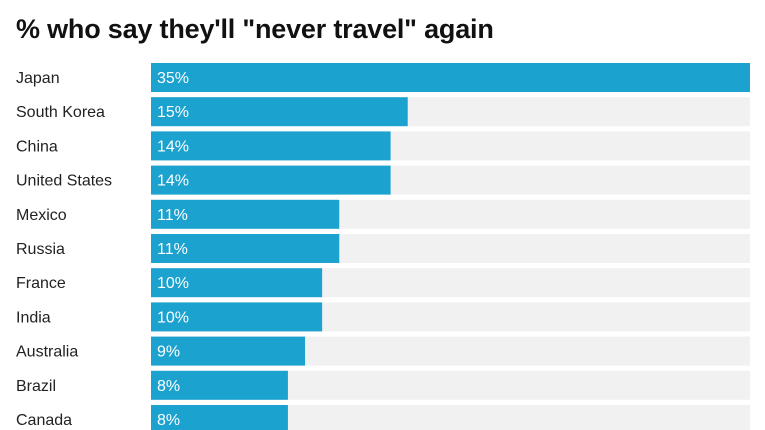 This screenshot has height=430, width=765. What do you see at coordinates (41, 283) in the screenshot?
I see `category-label-france: France` at bounding box center [41, 283].